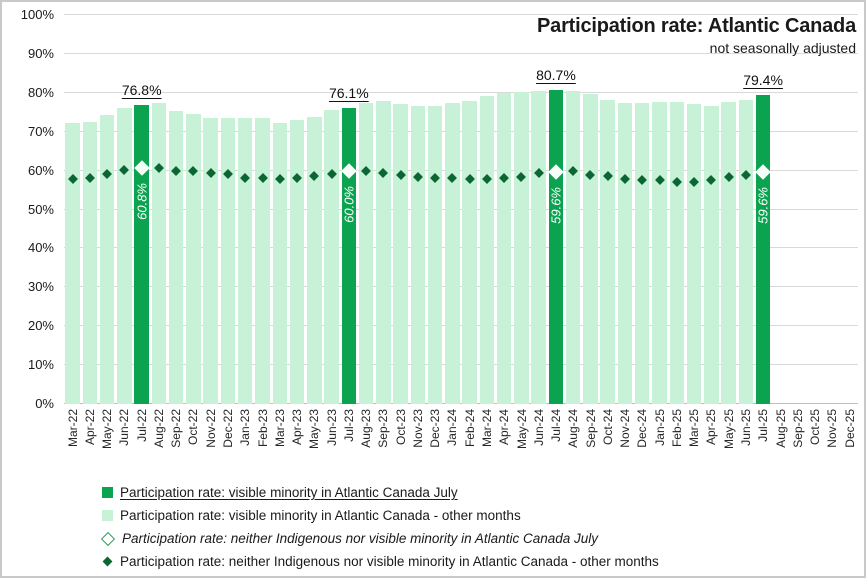 The height and width of the screenshot is (578, 866). I want to click on x-axis-tick-Aug-24: Aug-24, so click(573, 441).